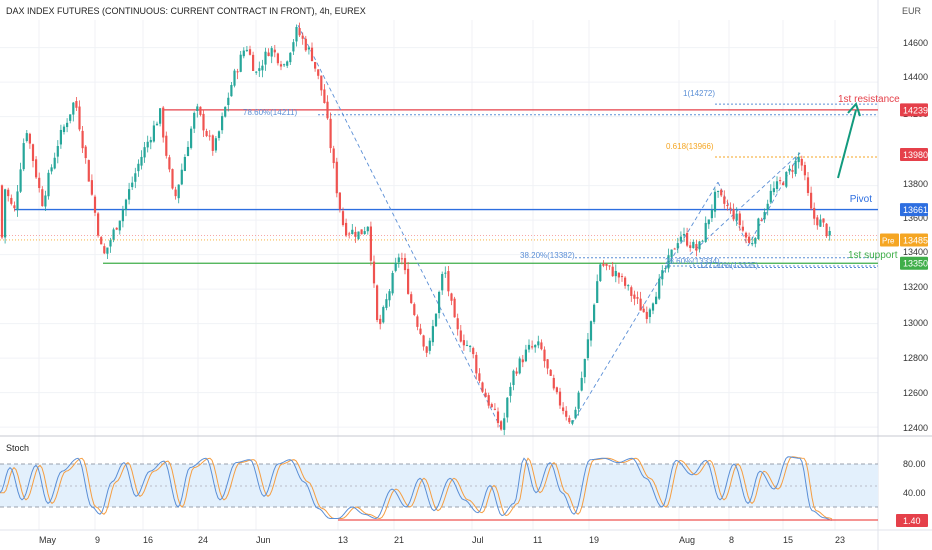 This screenshot has height=550, width=932. I want to click on price-tick: 13400, so click(915, 252).